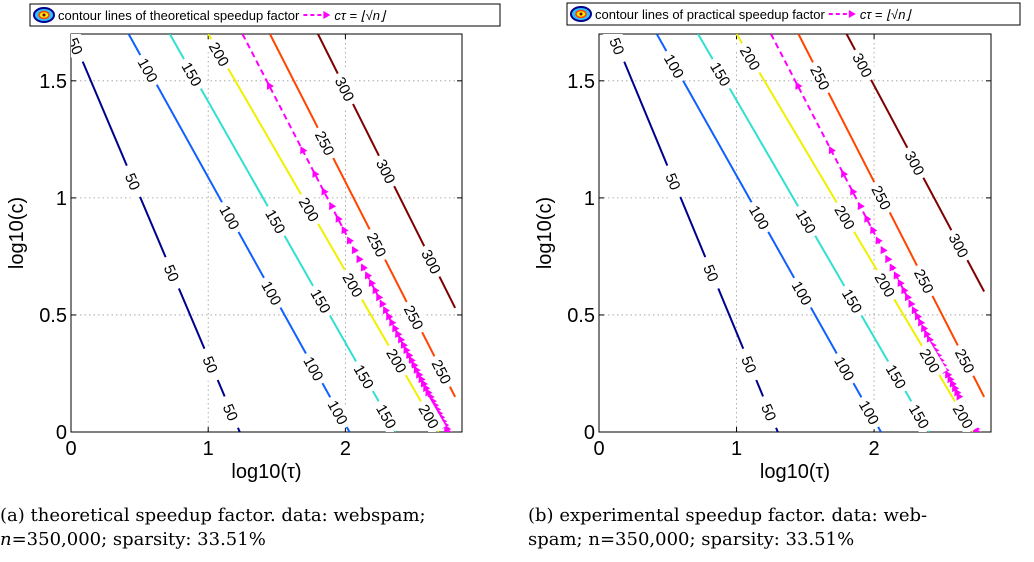 This screenshot has height=562, width=1034. I want to click on panel-a-legend-contour-icon-core, so click(44, 15).